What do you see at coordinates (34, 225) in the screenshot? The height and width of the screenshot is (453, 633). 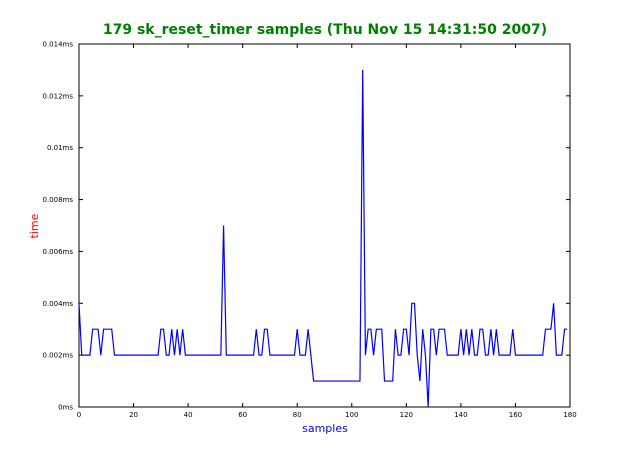 I see `y-axis-label: time` at bounding box center [34, 225].